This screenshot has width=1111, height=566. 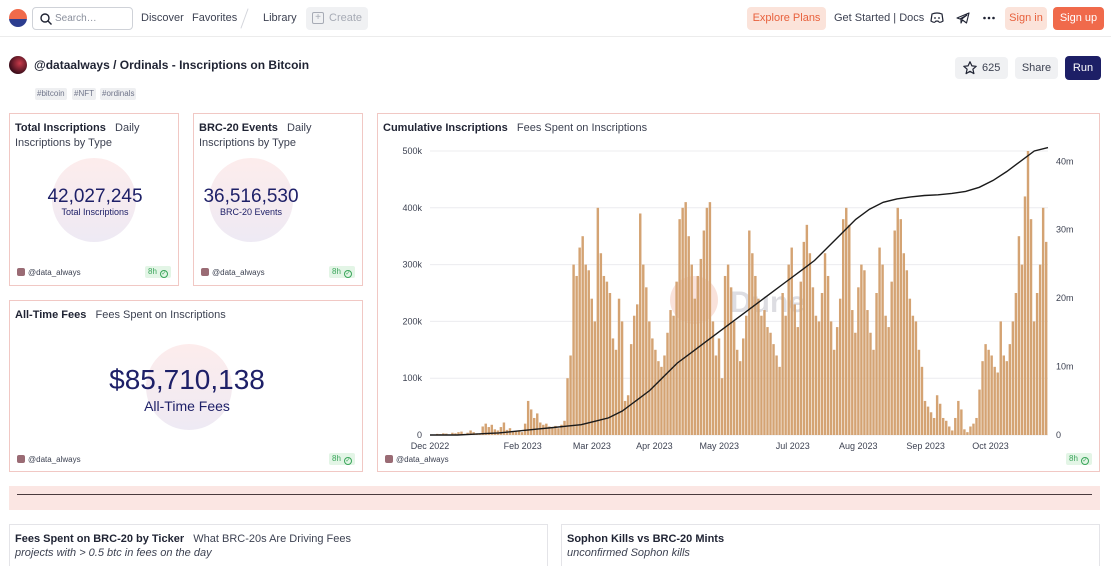 I want to click on x-tick-label: May 2023, so click(x=719, y=446).